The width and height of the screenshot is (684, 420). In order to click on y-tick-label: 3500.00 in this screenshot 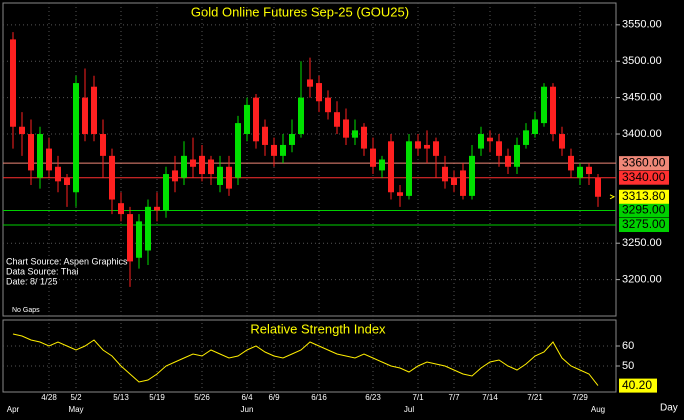, I will do `click(642, 61)`.